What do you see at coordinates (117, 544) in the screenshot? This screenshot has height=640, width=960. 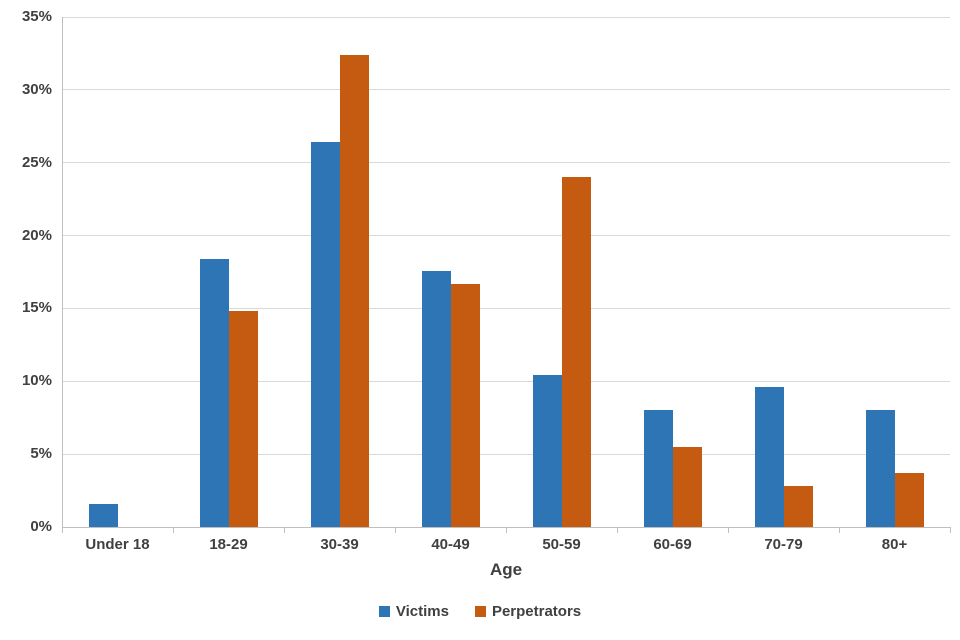 I see `x-tick-label: Under 18` at bounding box center [117, 544].